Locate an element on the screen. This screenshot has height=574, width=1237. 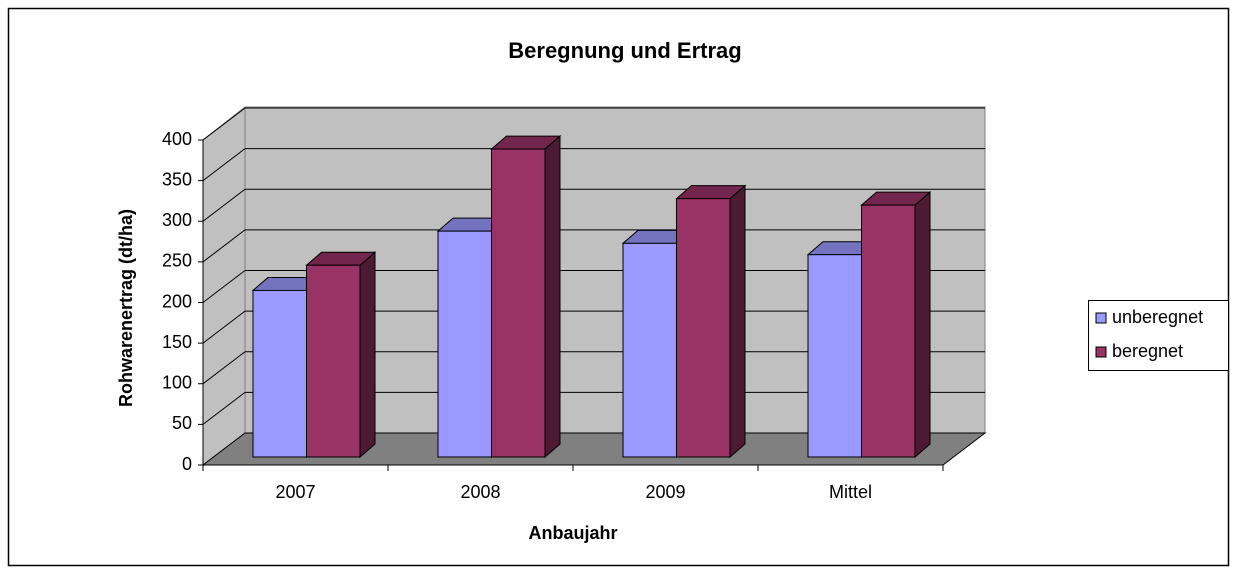
y-tick-label: 350 is located at coordinates (177, 179).